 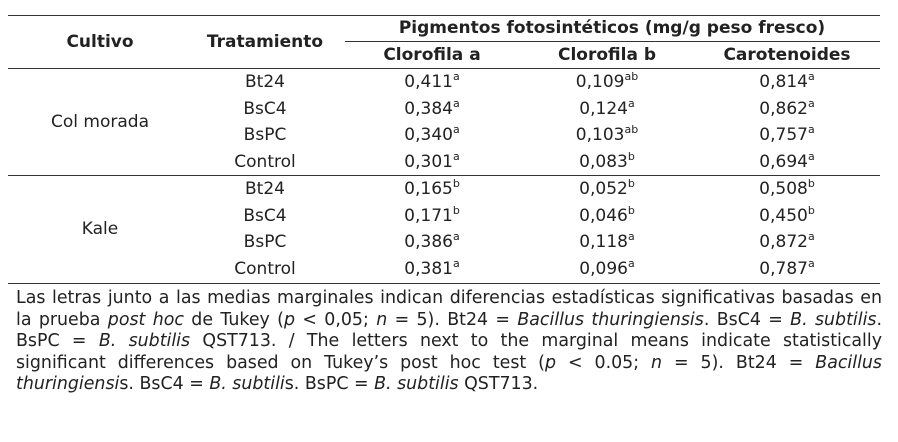 I want to click on footnote-text: < 0,05;, so click(x=336, y=319).